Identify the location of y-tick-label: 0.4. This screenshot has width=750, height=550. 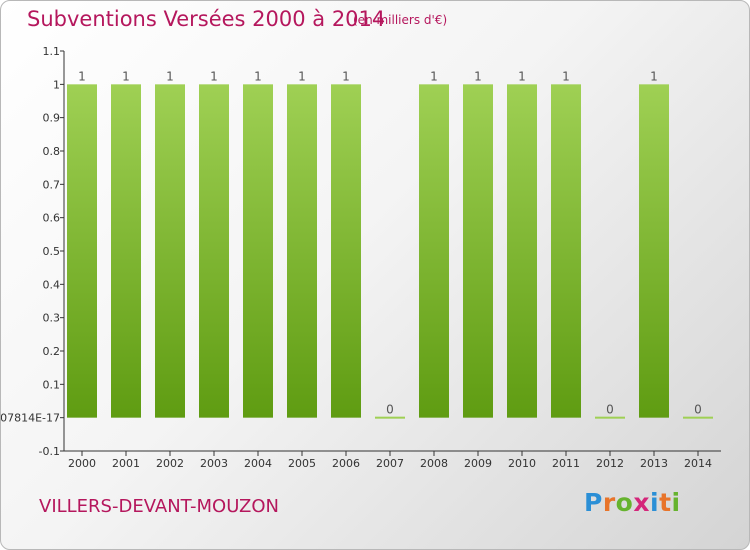
(52, 284).